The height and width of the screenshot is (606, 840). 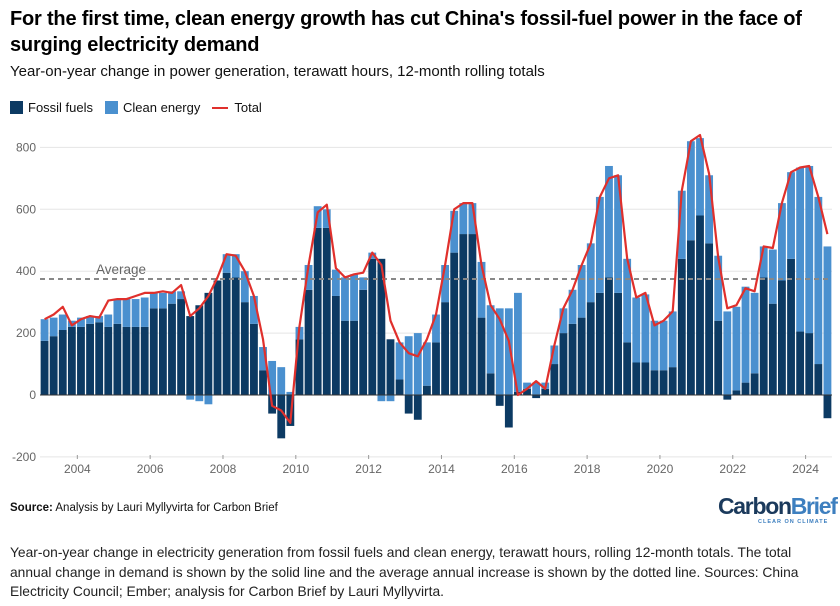 I want to click on x-tick-label: 2022, so click(x=732, y=469).